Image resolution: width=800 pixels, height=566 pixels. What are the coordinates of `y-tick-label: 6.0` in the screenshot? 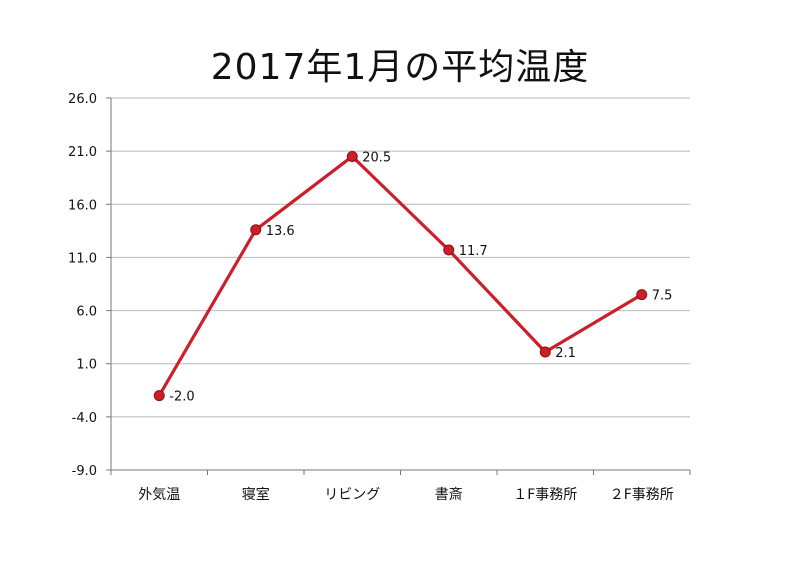 It's located at (86, 312).